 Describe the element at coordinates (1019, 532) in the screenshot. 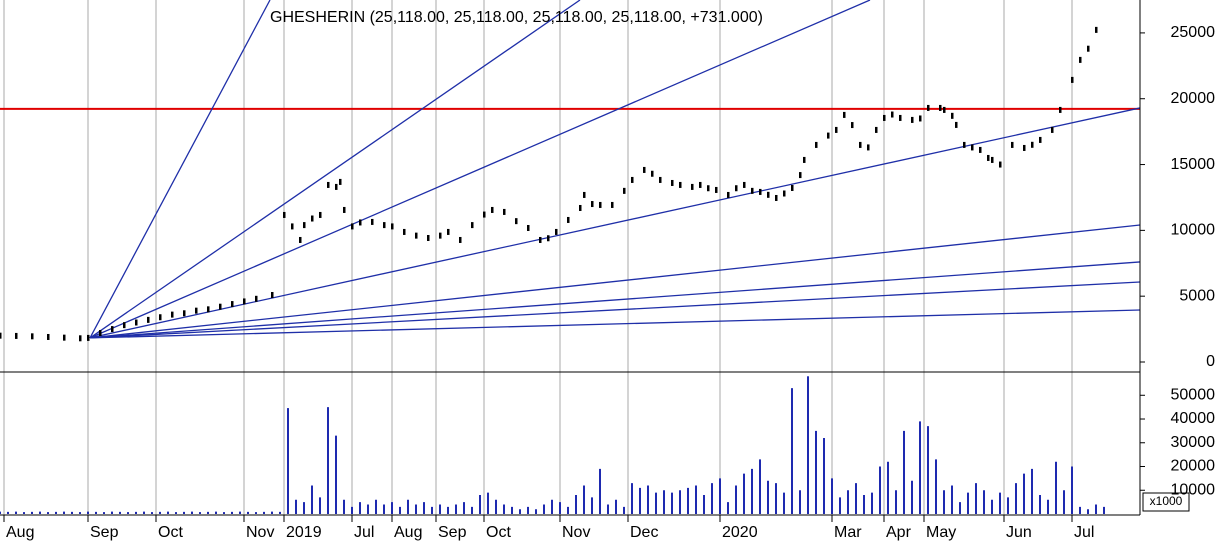

I see `x-tick-label: Jun` at that location.